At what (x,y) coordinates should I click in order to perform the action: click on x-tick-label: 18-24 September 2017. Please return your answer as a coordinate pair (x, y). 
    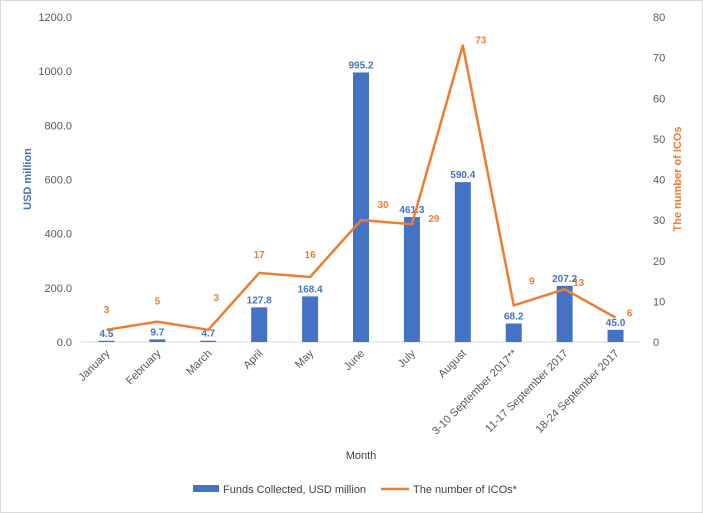
    Looking at the image, I should click on (578, 392).